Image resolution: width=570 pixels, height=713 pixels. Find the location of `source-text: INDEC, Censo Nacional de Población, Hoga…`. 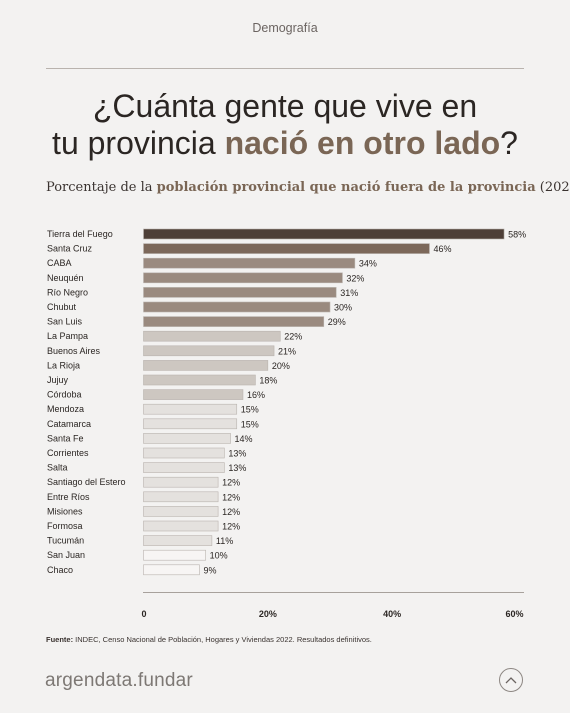

source-text: INDEC, Censo Nacional de Población, Hoga… is located at coordinates (222, 639).